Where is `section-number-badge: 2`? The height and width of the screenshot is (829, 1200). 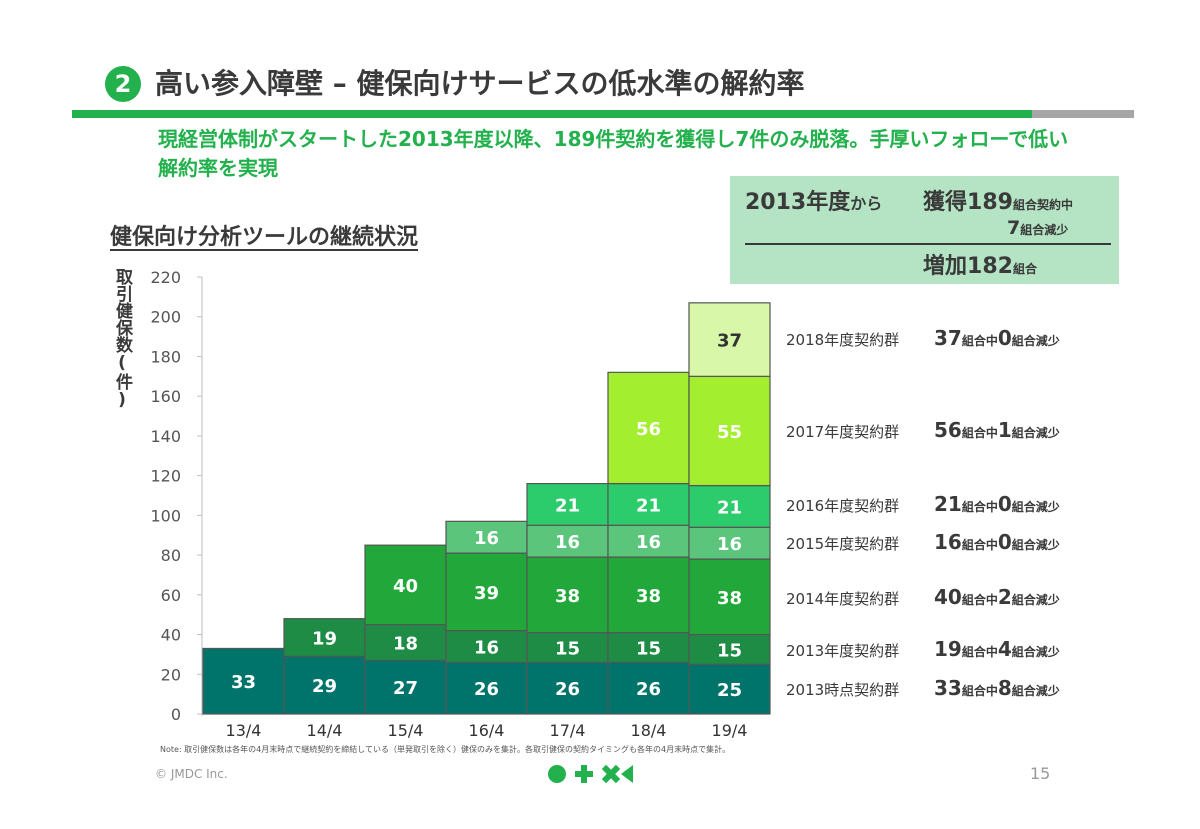
section-number-badge: 2 is located at coordinates (123, 84).